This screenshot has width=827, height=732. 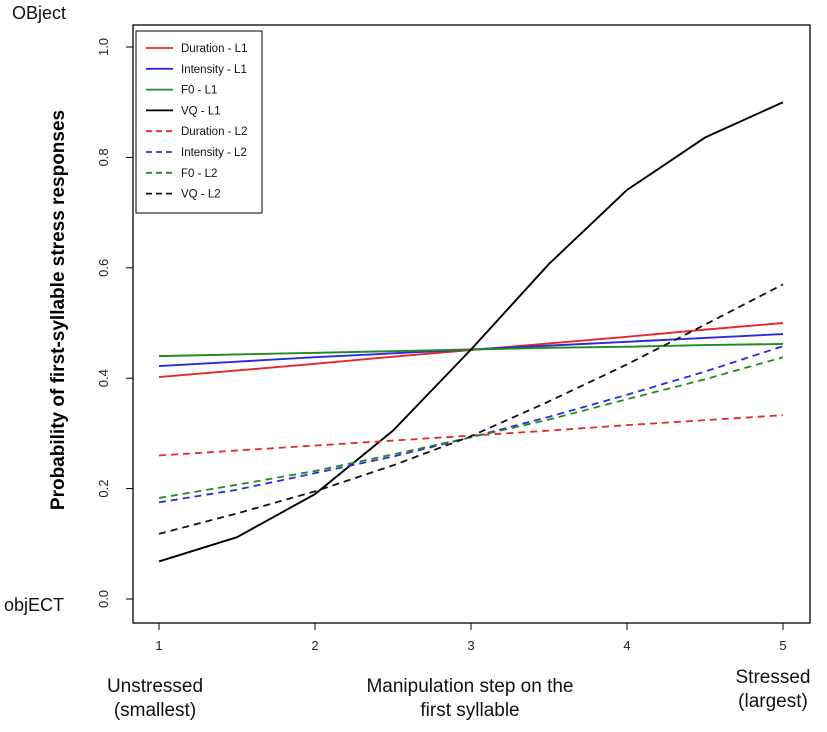 I want to click on x-tick-label: 5, so click(x=782, y=645).